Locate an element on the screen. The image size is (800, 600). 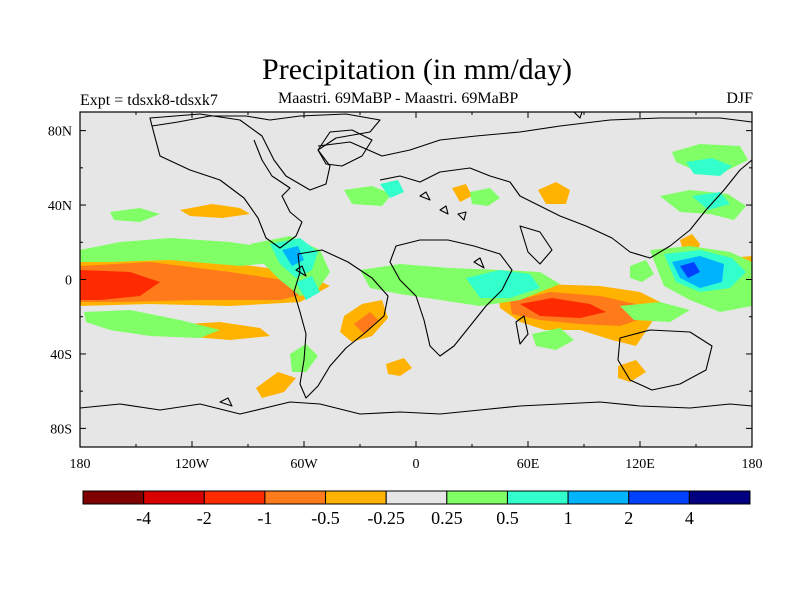
colorbar-label: 1 is located at coordinates (568, 518).